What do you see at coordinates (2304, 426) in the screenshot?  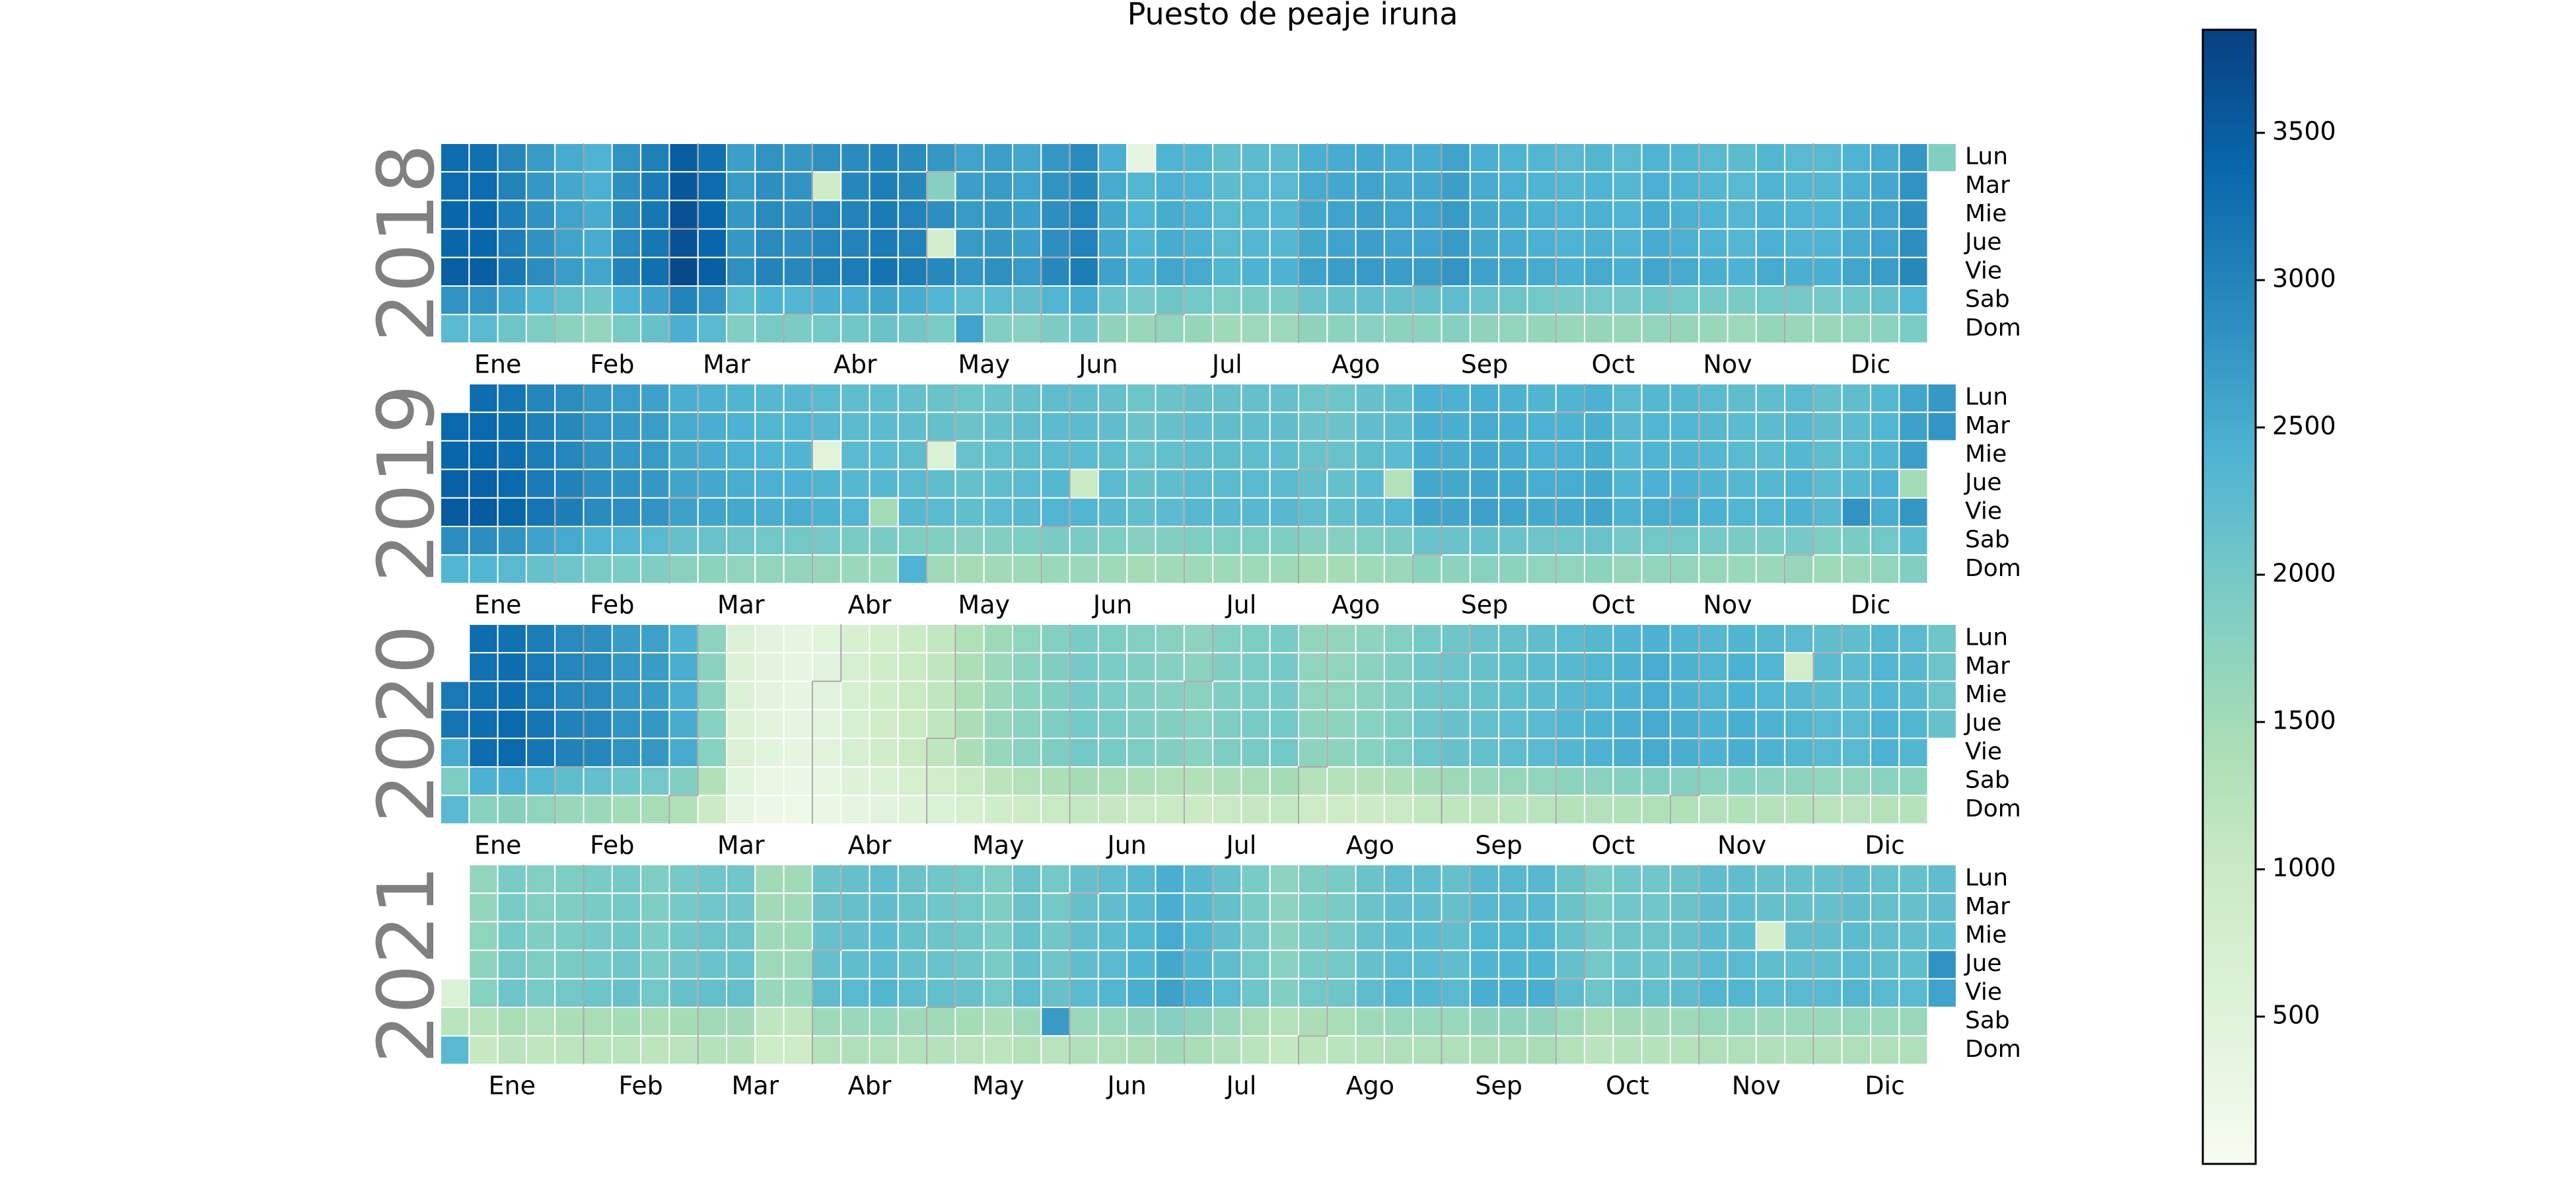 I see `colorbar-tick-label: 2500` at bounding box center [2304, 426].